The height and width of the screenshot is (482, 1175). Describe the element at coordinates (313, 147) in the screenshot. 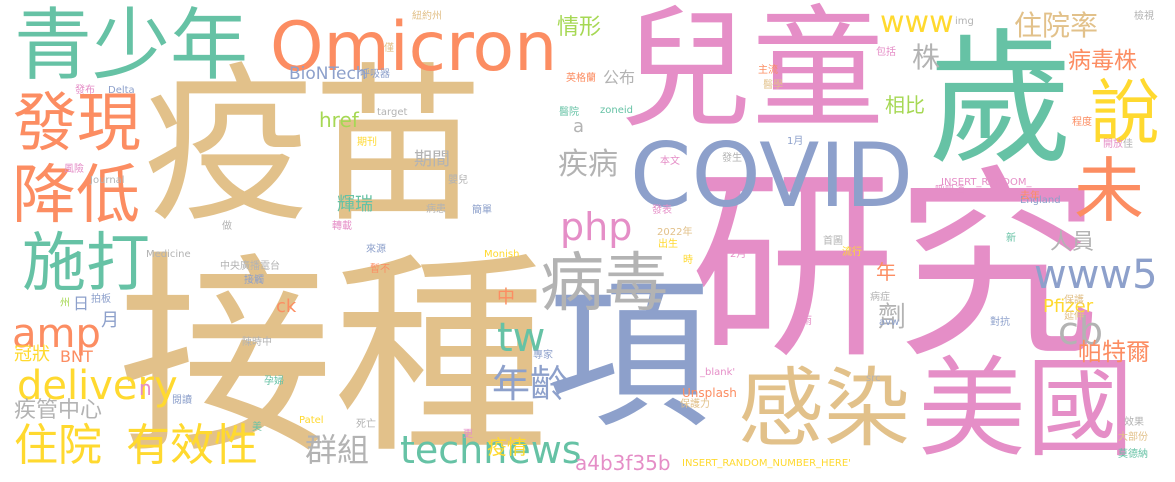

I see `word-vaccine: 疫苗` at that location.